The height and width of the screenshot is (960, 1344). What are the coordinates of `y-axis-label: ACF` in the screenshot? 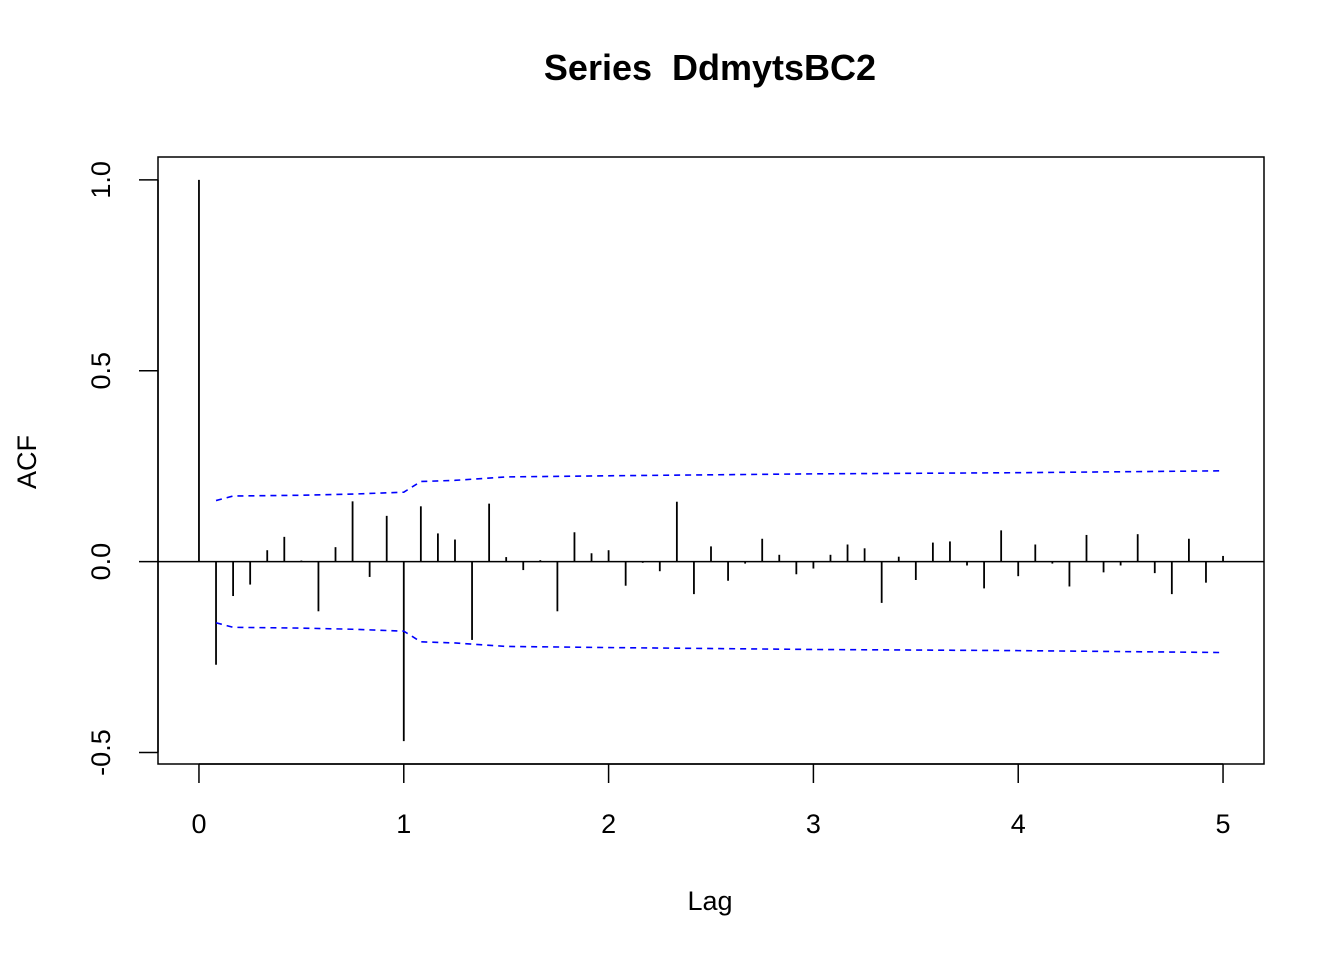 It's located at (27, 462).